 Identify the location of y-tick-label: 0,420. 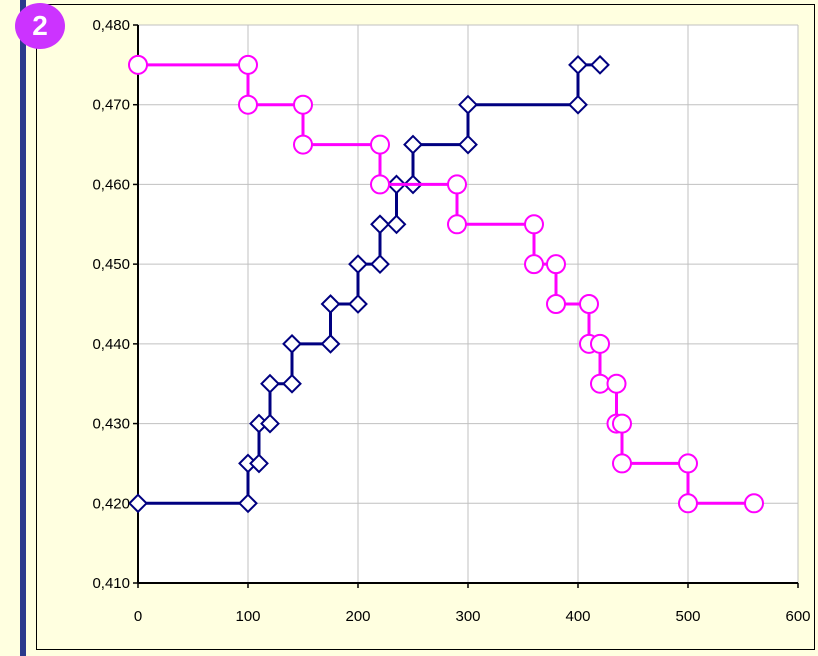
(111, 503).